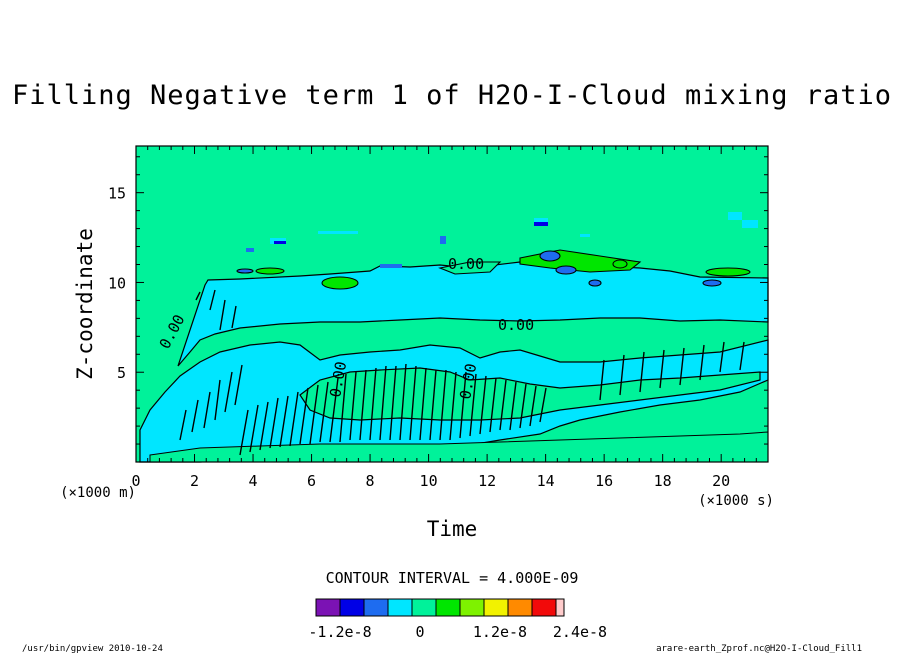 The image size is (904, 654). Describe the element at coordinates (500, 632) in the screenshot. I see `colorbar-label: 1.2e-8` at that location.